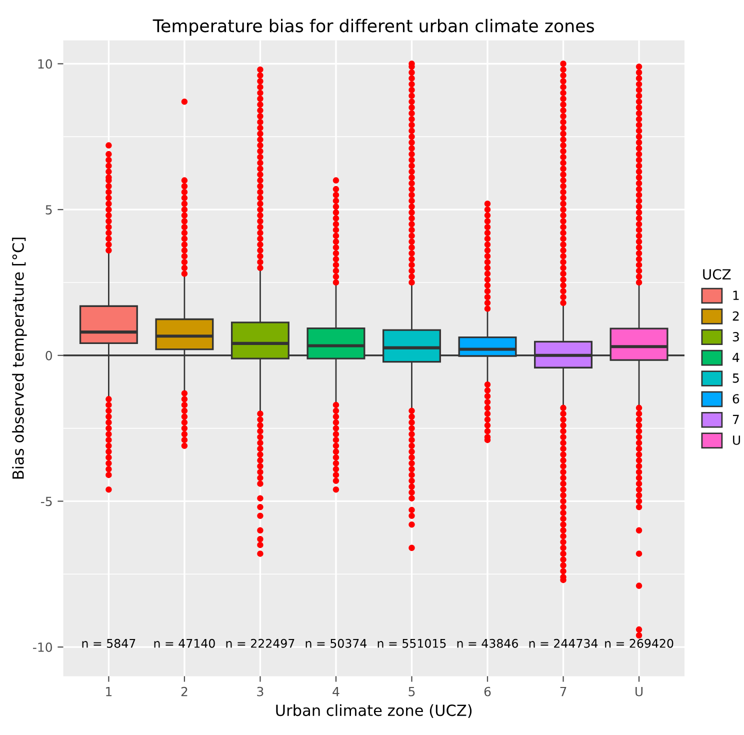 This screenshot has height=735, width=744. Describe the element at coordinates (184, 643) in the screenshot. I see `annotation: n = 47140` at that location.